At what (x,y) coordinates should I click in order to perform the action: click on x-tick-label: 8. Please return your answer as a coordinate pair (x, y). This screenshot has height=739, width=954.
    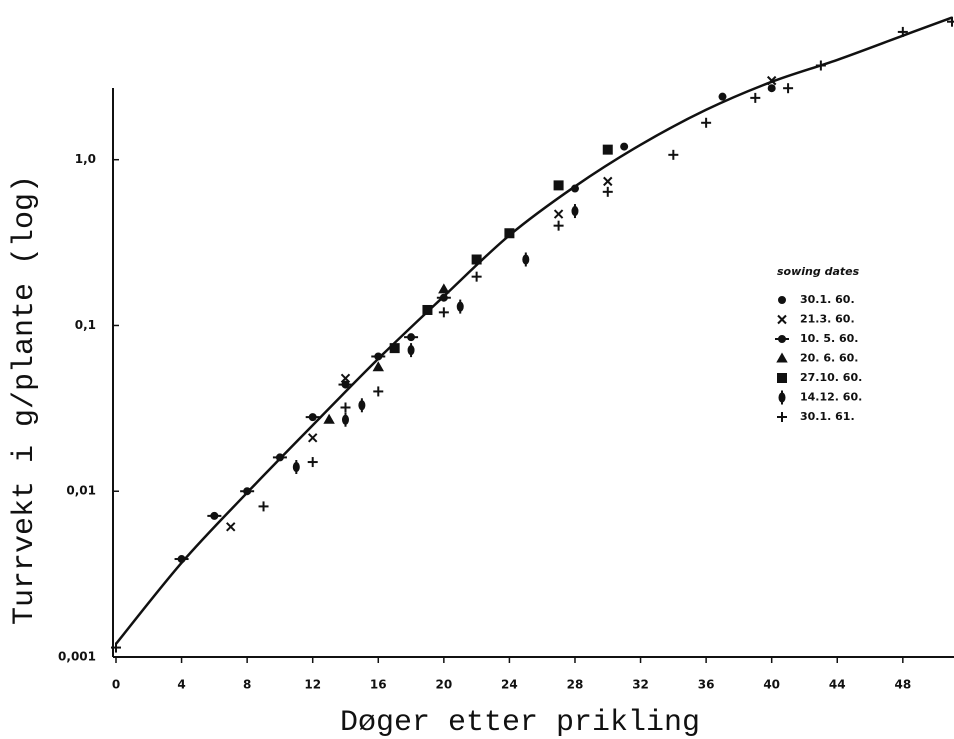
    Looking at the image, I should click on (247, 685).